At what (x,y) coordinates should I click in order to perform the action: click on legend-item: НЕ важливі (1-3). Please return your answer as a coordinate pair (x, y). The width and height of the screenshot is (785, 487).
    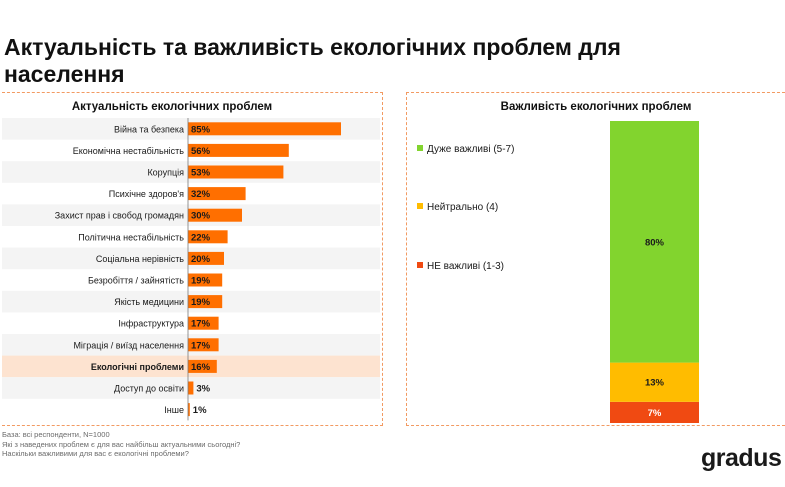
    Looking at the image, I should click on (460, 267).